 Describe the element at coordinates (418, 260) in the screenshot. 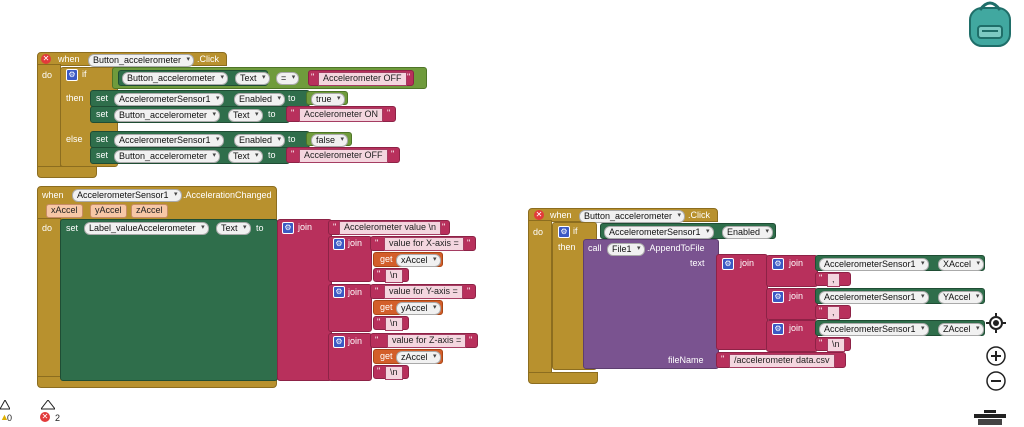

I see `variable-dropdown: xAccel` at that location.